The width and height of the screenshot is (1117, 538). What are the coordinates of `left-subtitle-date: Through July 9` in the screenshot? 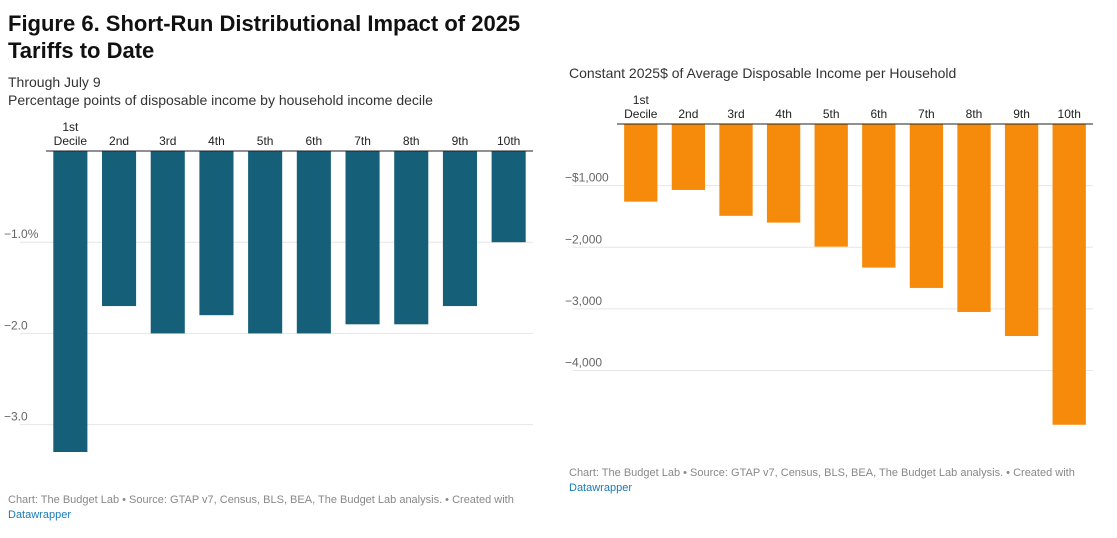 It's located at (54, 82).